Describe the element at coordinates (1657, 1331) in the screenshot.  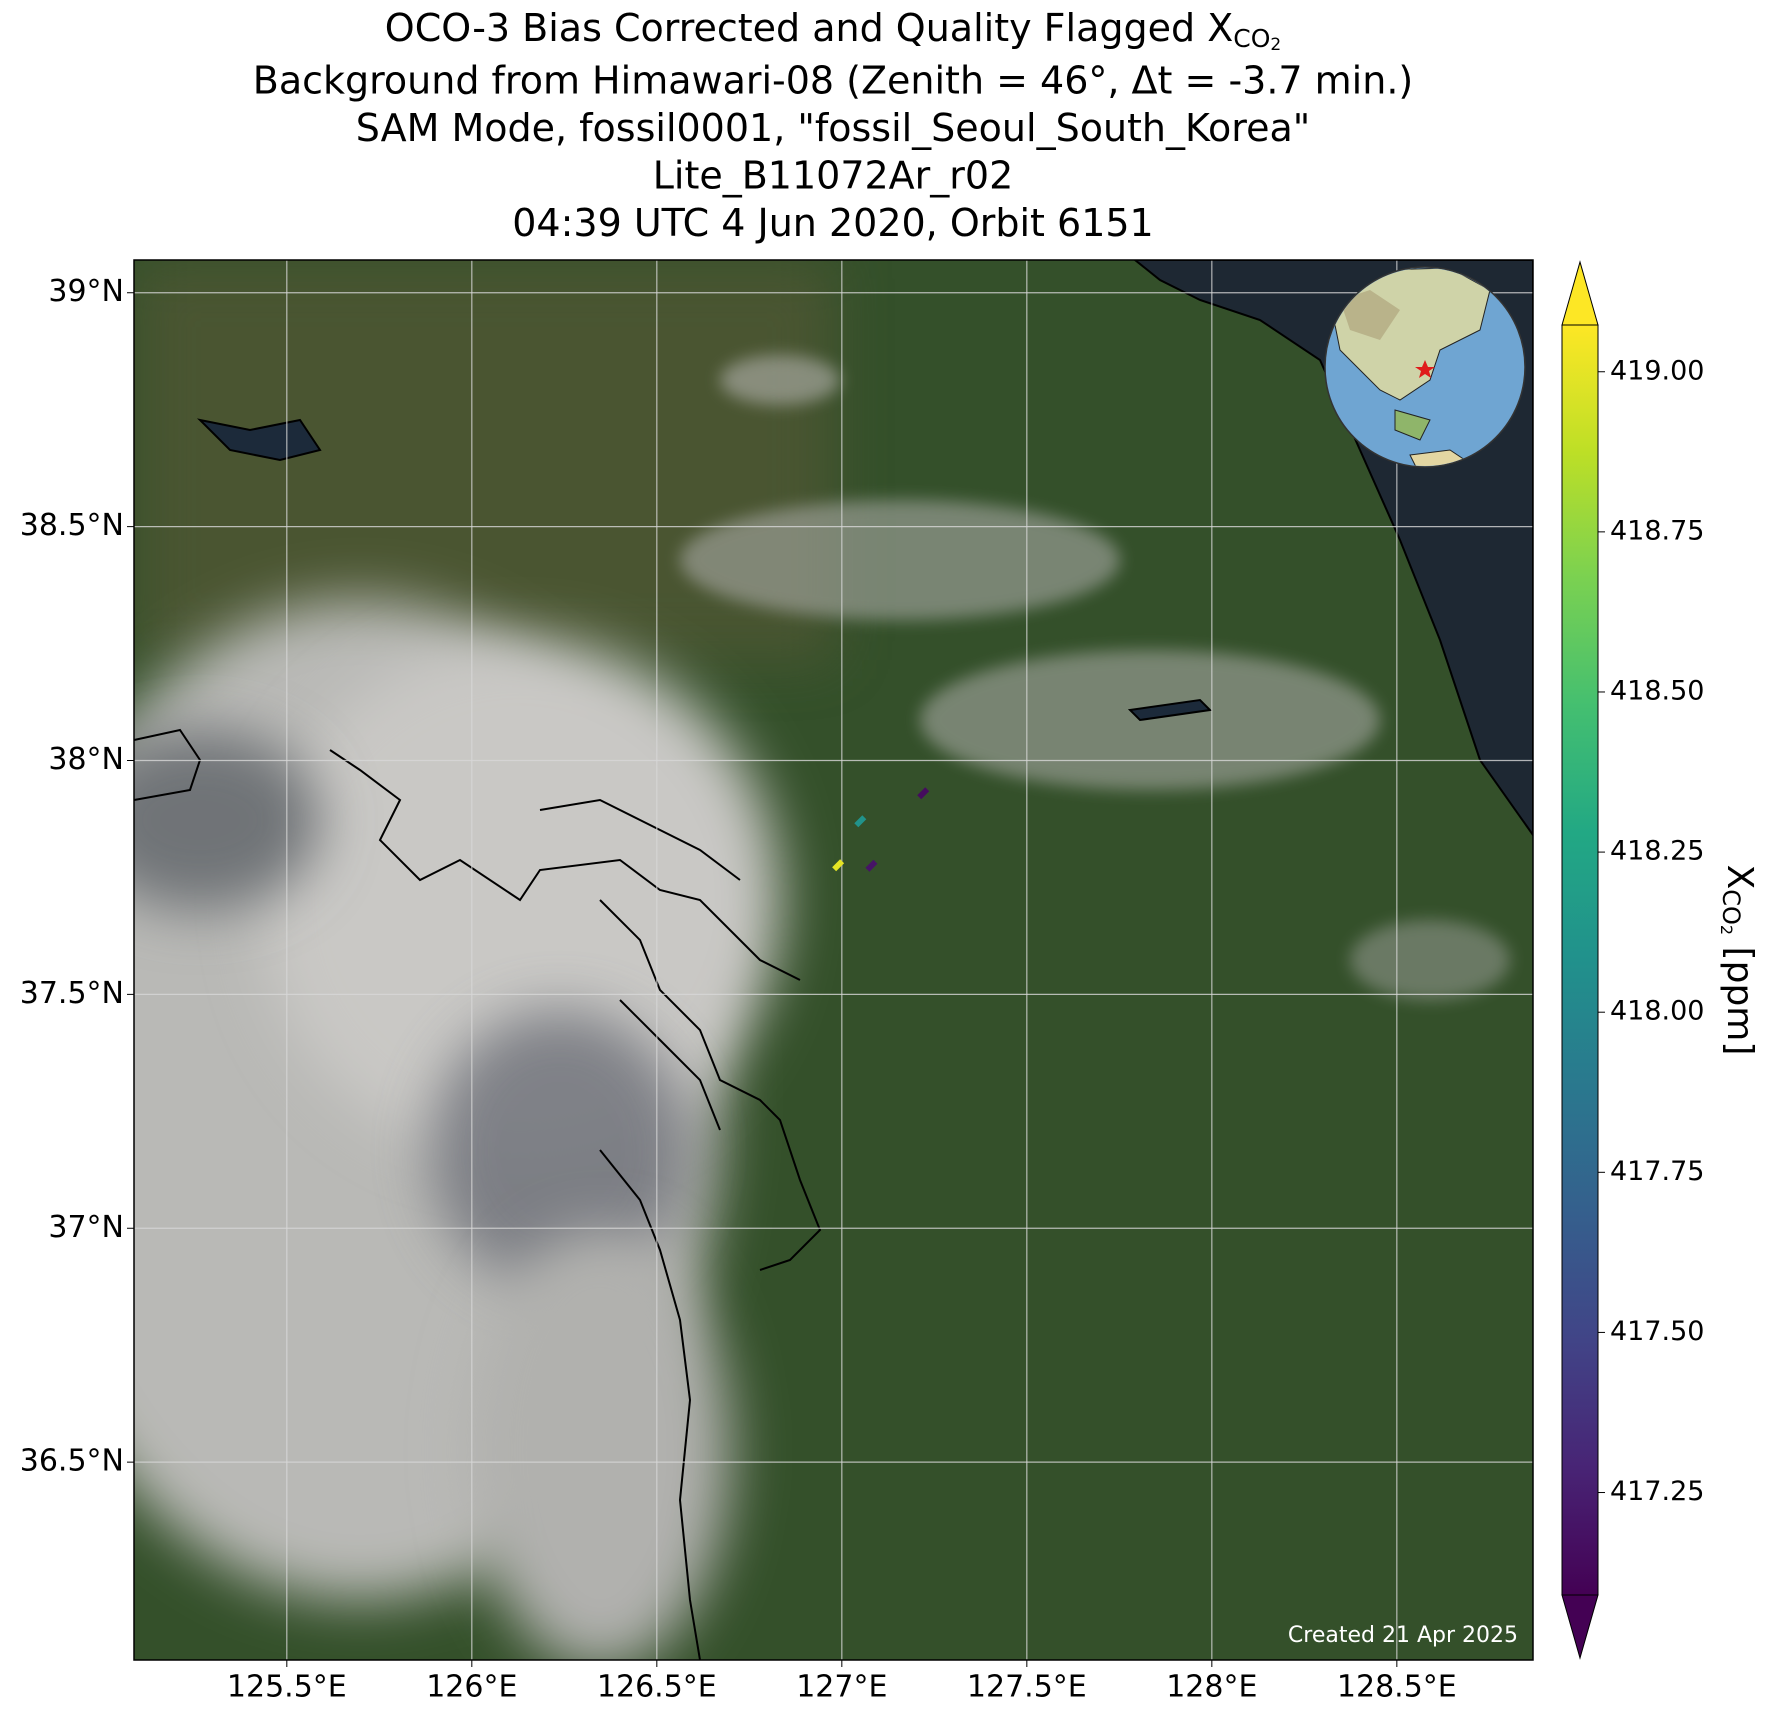
I see `colorbar-tick-label: 417.50` at that location.